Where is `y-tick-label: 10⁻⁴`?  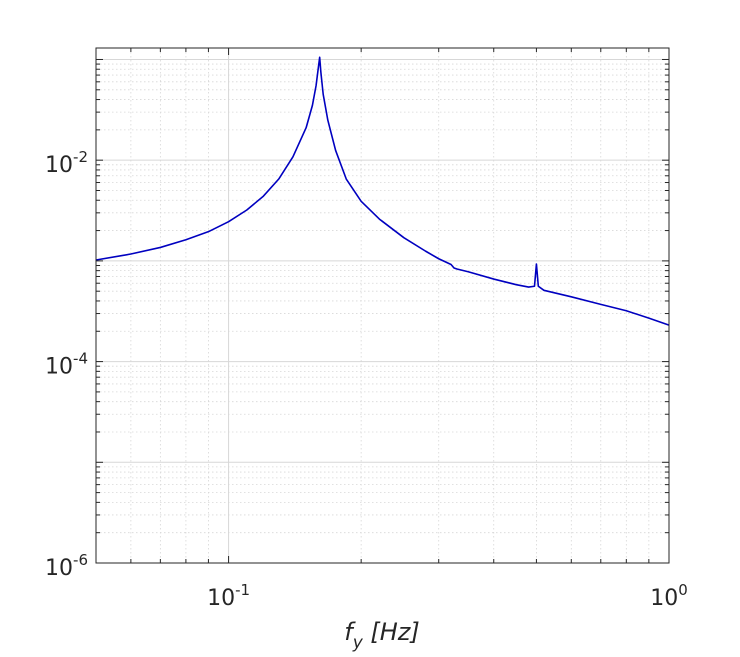
y-tick-label: 10⁻⁴ is located at coordinates (66, 365).